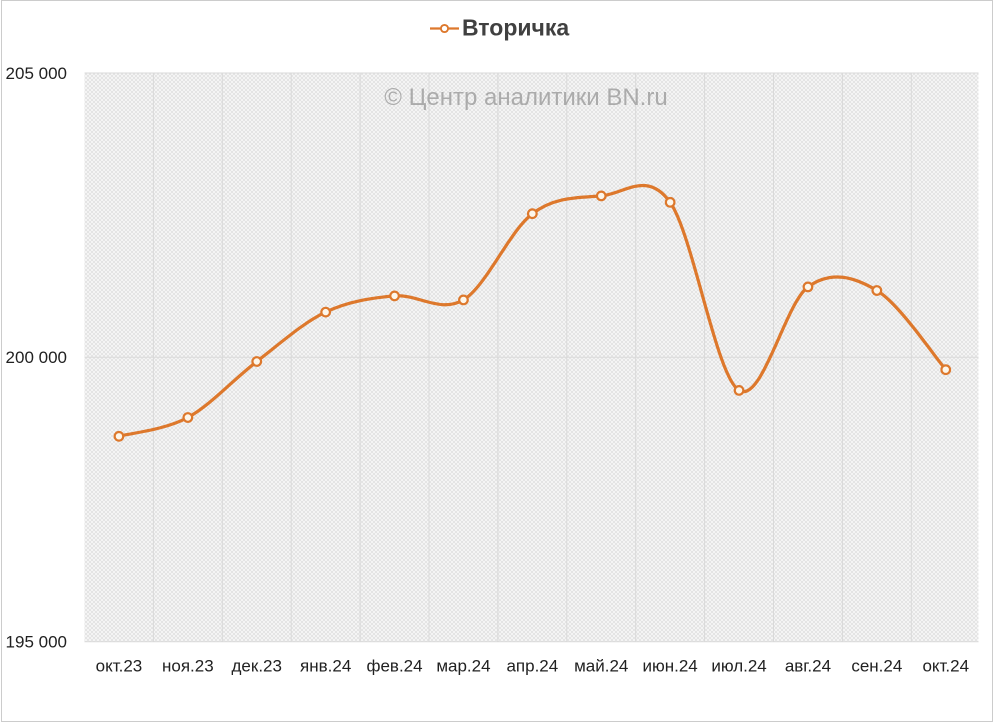 Image resolution: width=994 pixels, height=723 pixels. I want to click on svg-text: май.24, so click(601, 666).